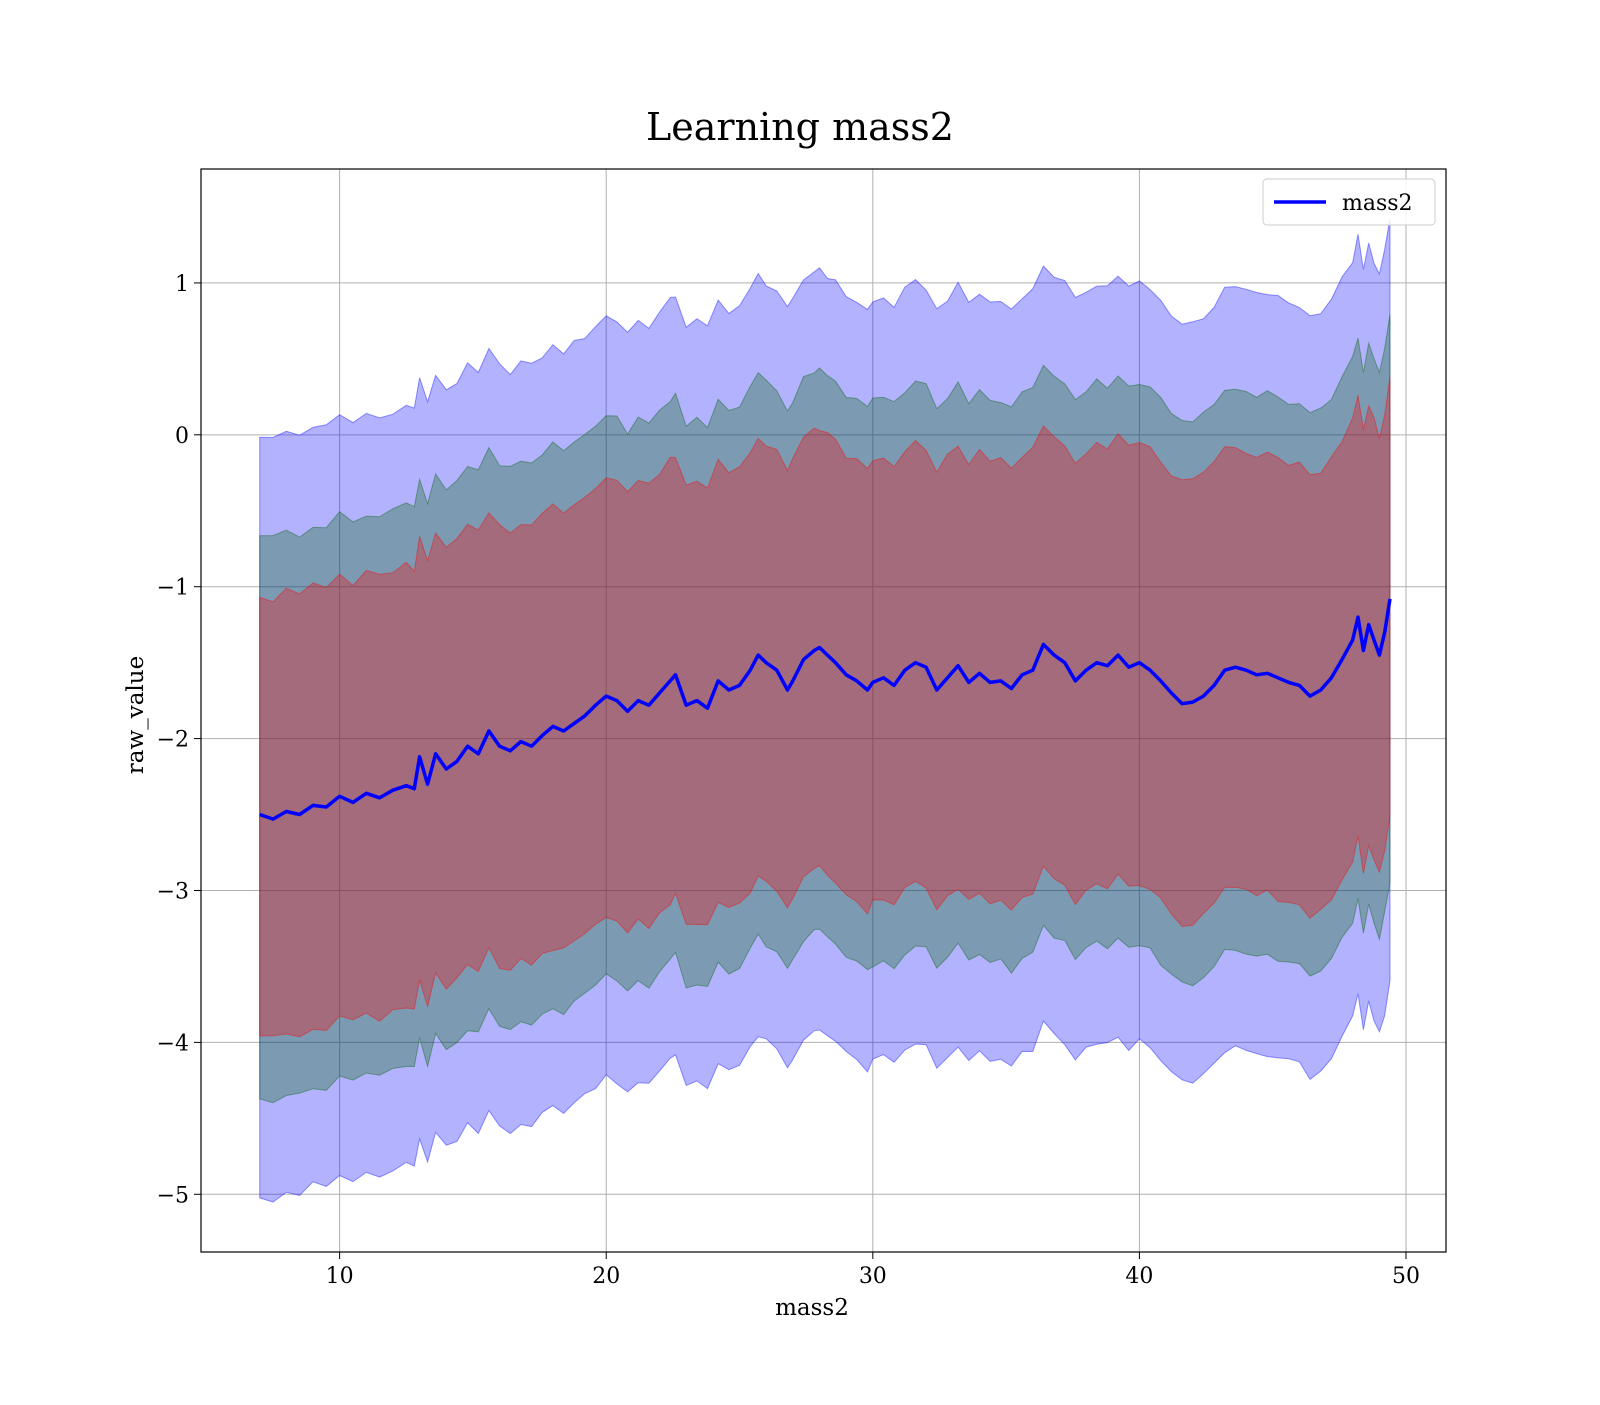 This screenshot has height=1405, width=1600. What do you see at coordinates (182, 284) in the screenshot?
I see `y-tick-label: 1` at bounding box center [182, 284].